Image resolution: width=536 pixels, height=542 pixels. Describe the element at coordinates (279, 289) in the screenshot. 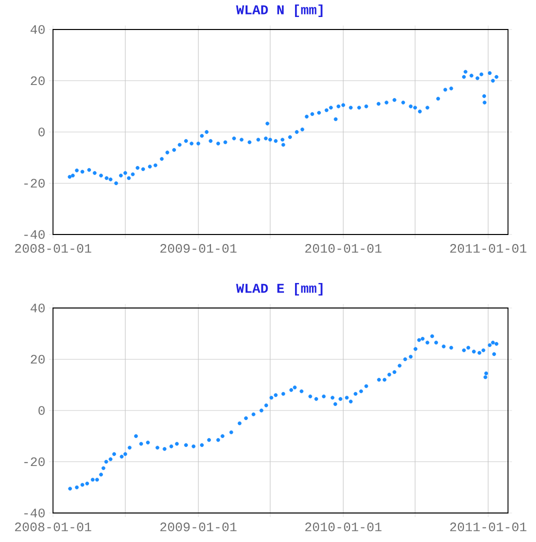

I see `chart-title: WLAD E [mm]` at that location.